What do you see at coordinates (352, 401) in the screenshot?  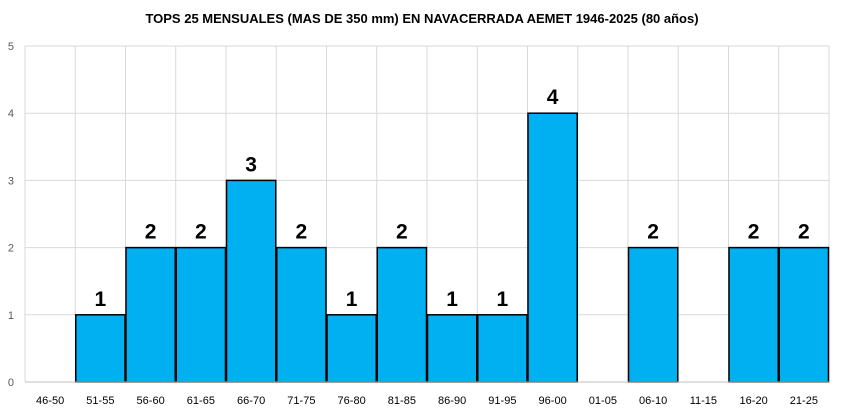 I see `x-tick-label: 76-80` at bounding box center [352, 401].